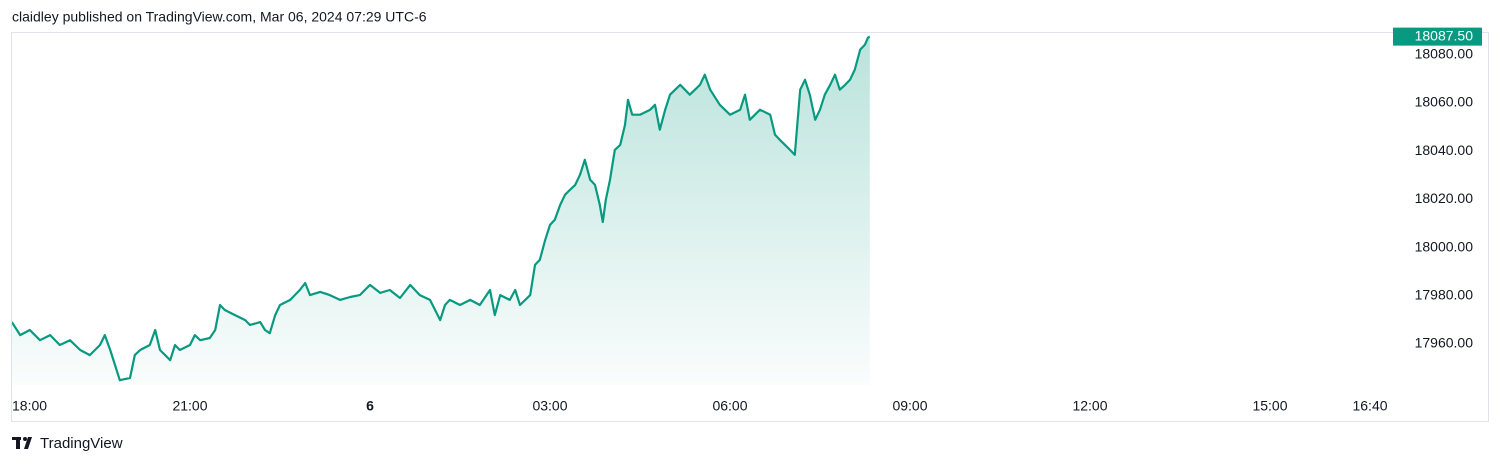 The width and height of the screenshot is (1500, 465). I want to click on x-tick-label: 18:00, so click(29, 406).